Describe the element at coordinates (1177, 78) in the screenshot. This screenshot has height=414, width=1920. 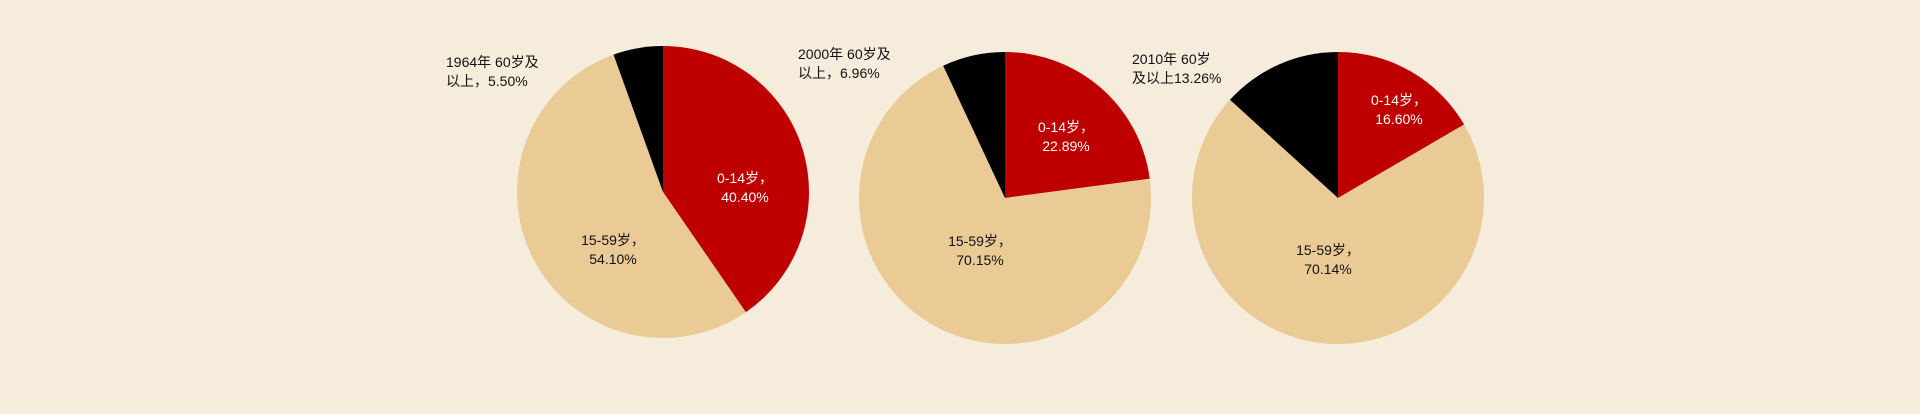
I see `slice-label-line: 及以上13.26%` at that location.